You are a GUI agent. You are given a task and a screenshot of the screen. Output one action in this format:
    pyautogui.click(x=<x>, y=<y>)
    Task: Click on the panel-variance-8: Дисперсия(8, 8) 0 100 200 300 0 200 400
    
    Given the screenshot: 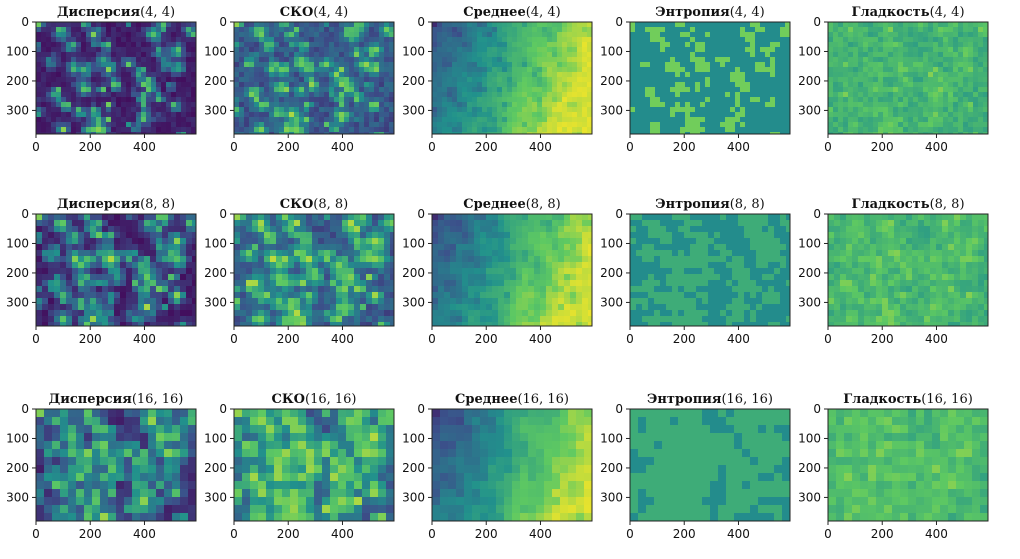 What is the action you would take?
    pyautogui.click(x=101, y=271)
    